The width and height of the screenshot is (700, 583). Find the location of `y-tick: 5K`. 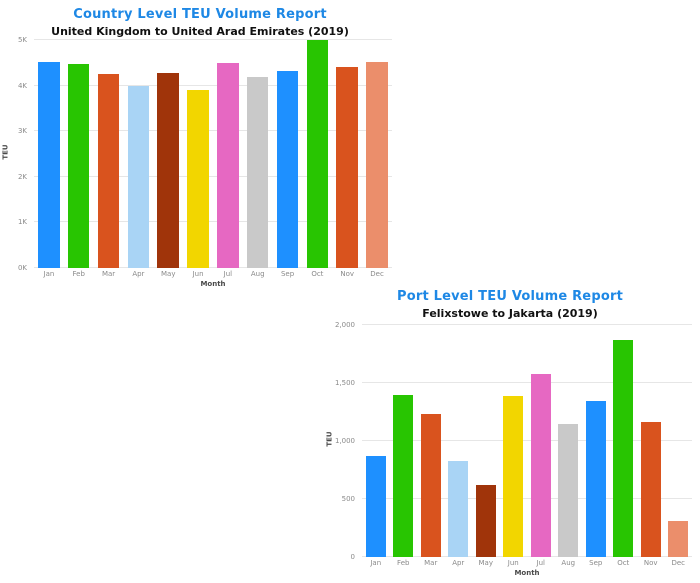

y-tick: 5K is located at coordinates (22, 40).